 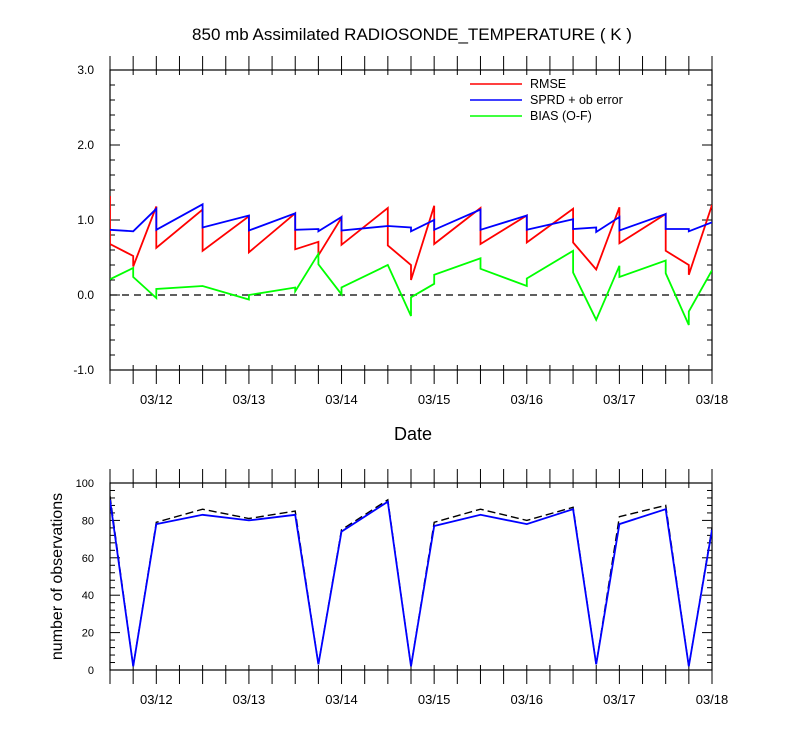 What do you see at coordinates (413, 434) in the screenshot?
I see `x-axis-label: Date` at bounding box center [413, 434].